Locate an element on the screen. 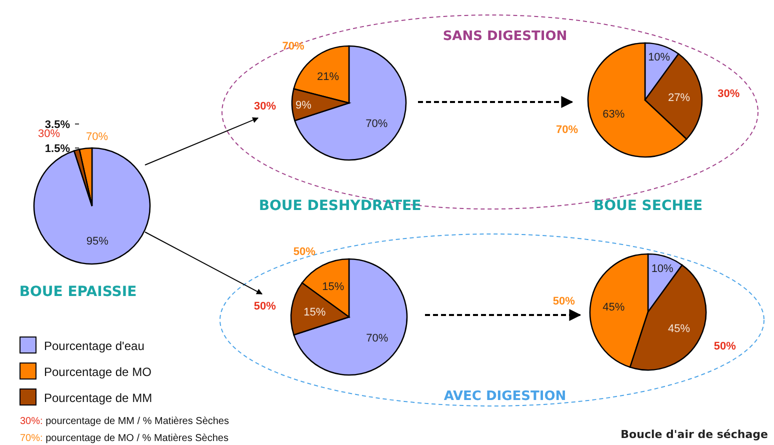 This screenshot has height=445, width=774. data-label: 21% is located at coordinates (328, 76).